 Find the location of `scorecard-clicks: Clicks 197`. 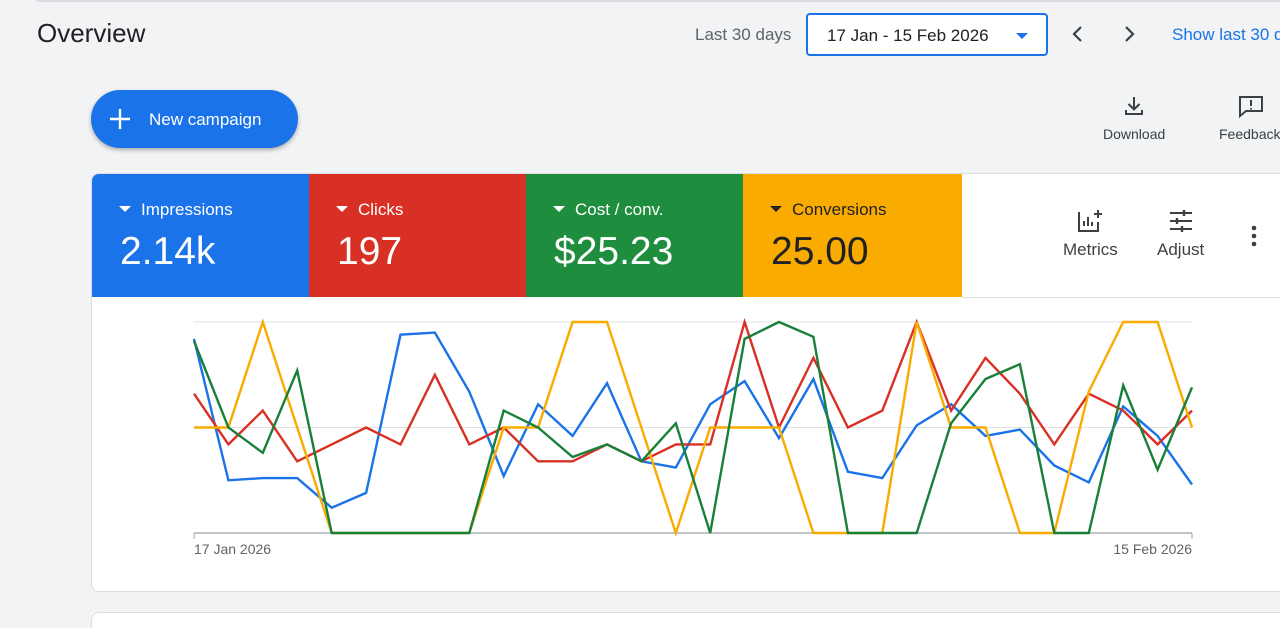

scorecard-clicks: Clicks 197 is located at coordinates (417, 235).